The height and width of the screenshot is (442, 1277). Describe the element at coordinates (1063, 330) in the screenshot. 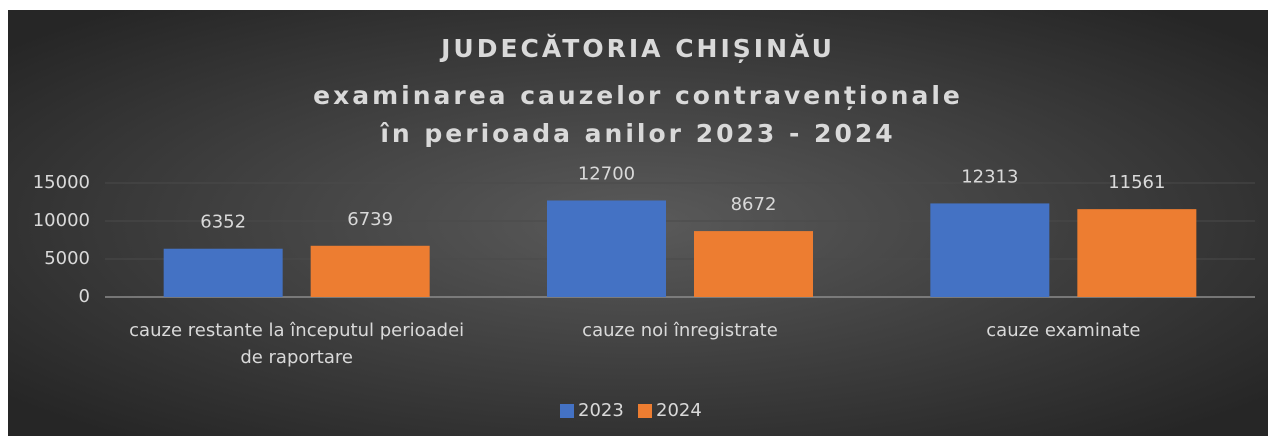

I see `x-tick-label: cauze examinate` at that location.